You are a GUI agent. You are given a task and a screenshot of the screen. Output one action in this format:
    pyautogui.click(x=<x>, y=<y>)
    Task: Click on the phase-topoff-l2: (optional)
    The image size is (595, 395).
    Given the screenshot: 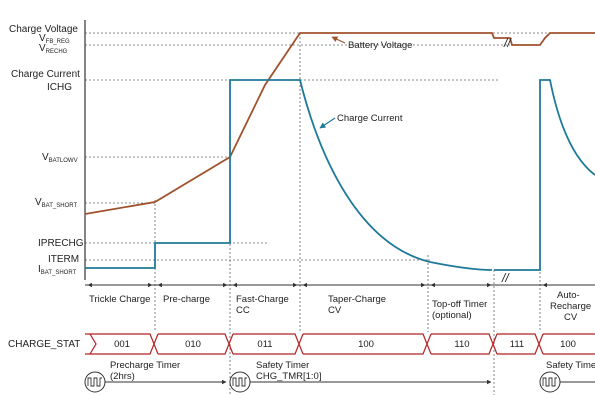 What is the action you would take?
    pyautogui.click(x=452, y=315)
    